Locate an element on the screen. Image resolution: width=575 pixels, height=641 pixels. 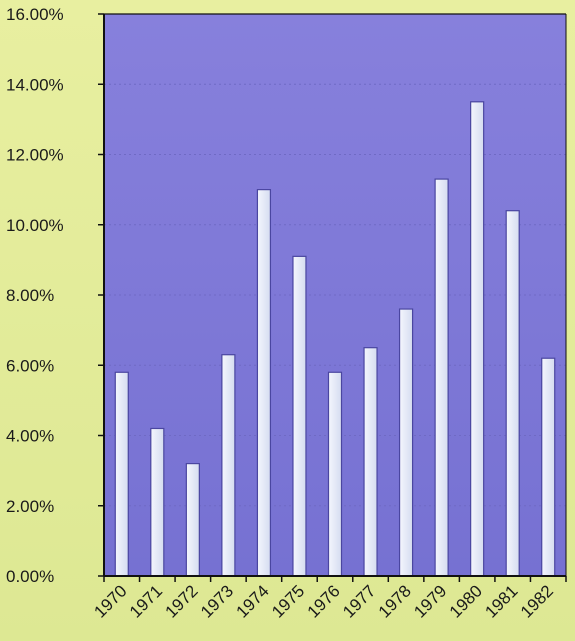
x-tick-label: 1976 is located at coordinates (324, 601).